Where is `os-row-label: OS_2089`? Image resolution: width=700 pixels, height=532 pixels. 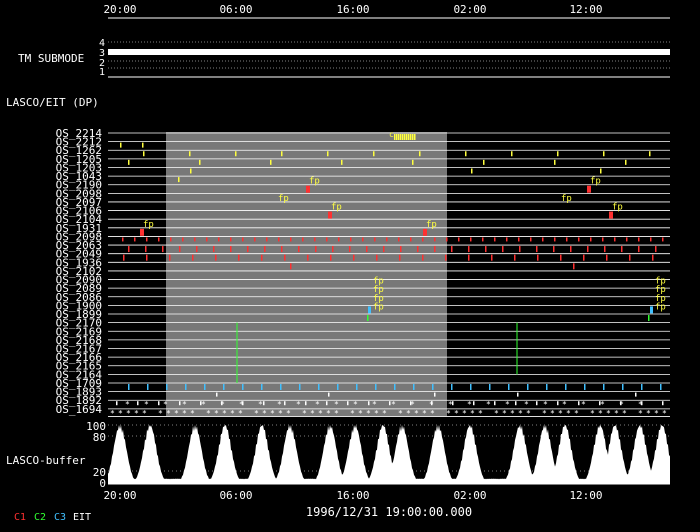
os-row-label: OS_2089 is located at coordinates (79, 288).